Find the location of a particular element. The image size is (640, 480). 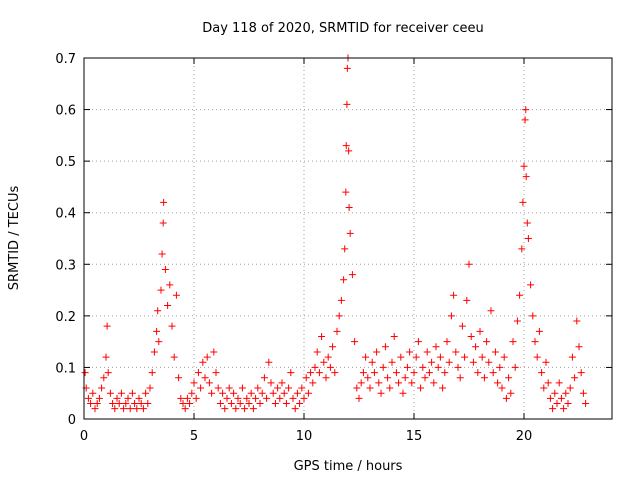

y-tick-label: 0 is located at coordinates (72, 420).